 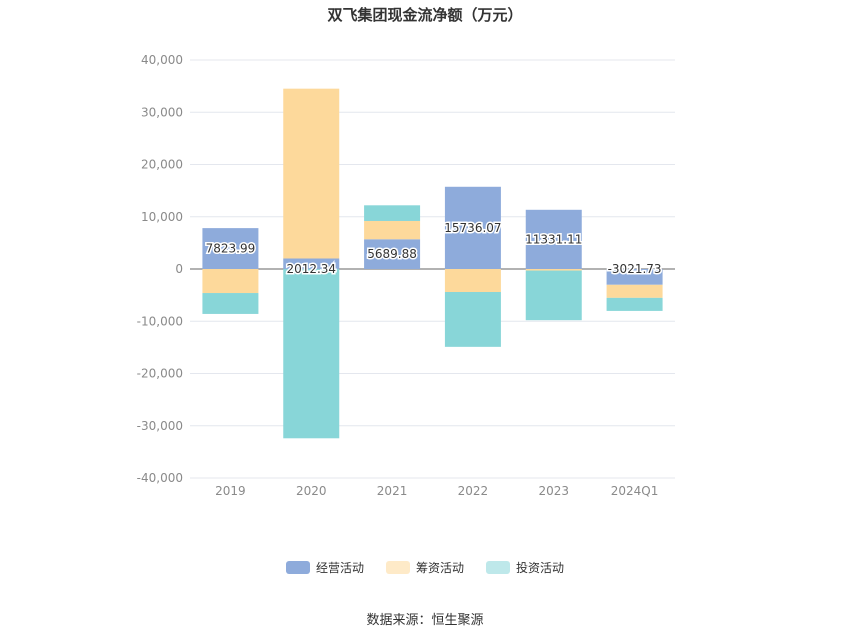 I want to click on y-tick-label: -20,000, so click(x=160, y=374).